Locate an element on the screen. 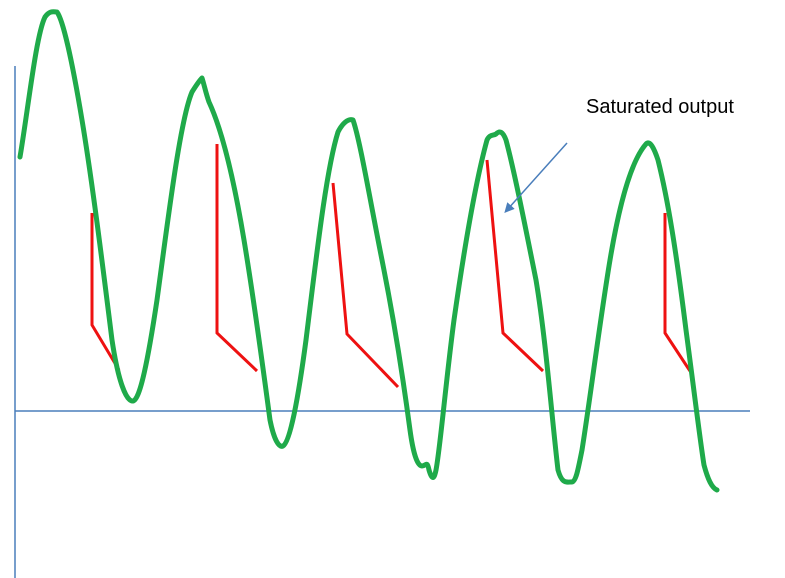  annotation-arrow is located at coordinates (536, 177).